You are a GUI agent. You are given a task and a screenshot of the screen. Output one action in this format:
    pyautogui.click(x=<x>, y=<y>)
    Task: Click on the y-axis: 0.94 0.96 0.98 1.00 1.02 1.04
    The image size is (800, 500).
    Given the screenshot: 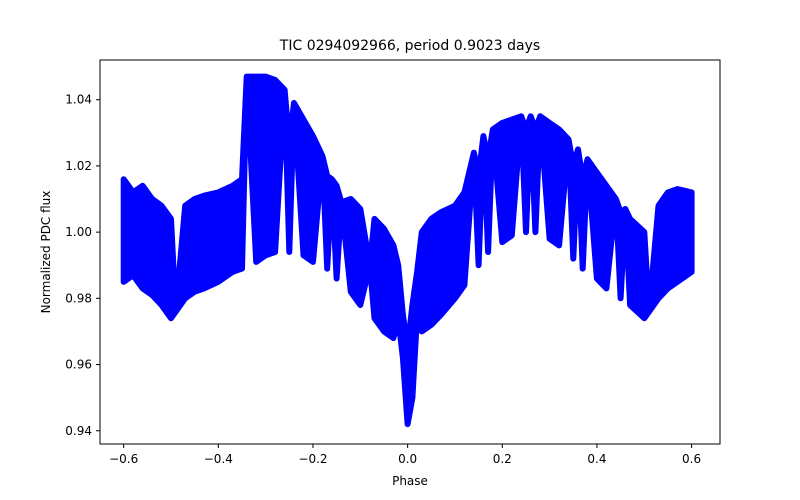 What is the action you would take?
    pyautogui.click(x=82, y=265)
    